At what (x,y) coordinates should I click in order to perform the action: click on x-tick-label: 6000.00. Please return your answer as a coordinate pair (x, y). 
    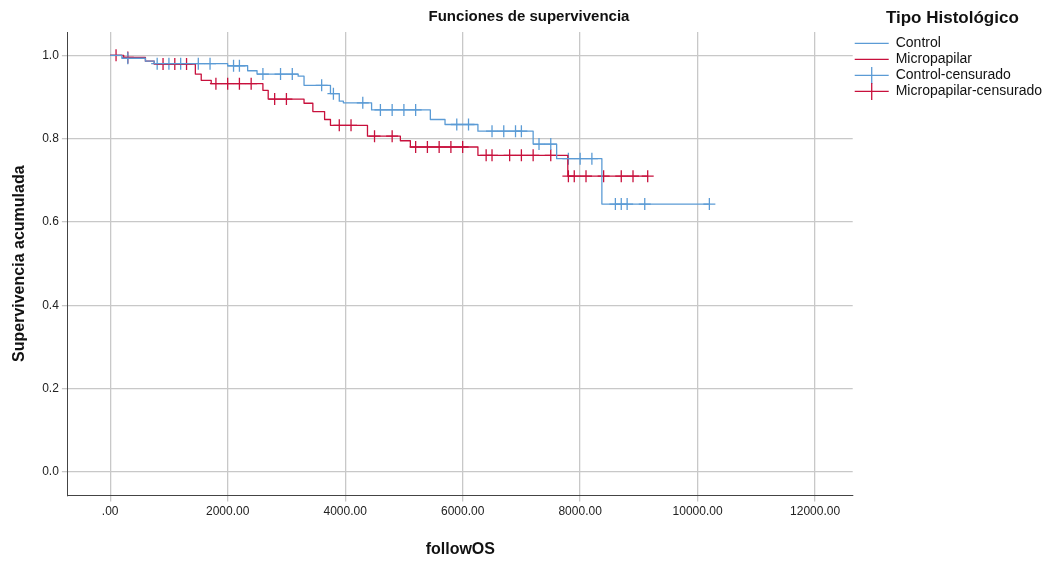
    Looking at the image, I should click on (462, 510).